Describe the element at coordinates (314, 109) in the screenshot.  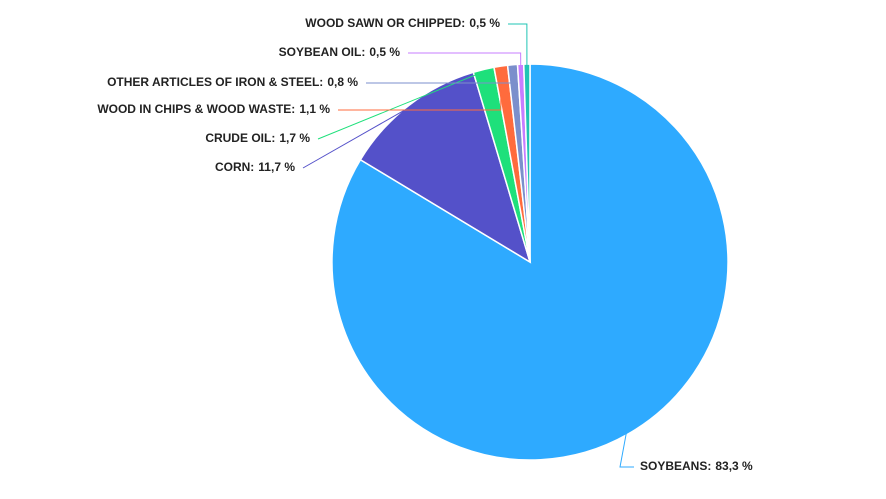
I see `value-label: 1,1 %` at that location.